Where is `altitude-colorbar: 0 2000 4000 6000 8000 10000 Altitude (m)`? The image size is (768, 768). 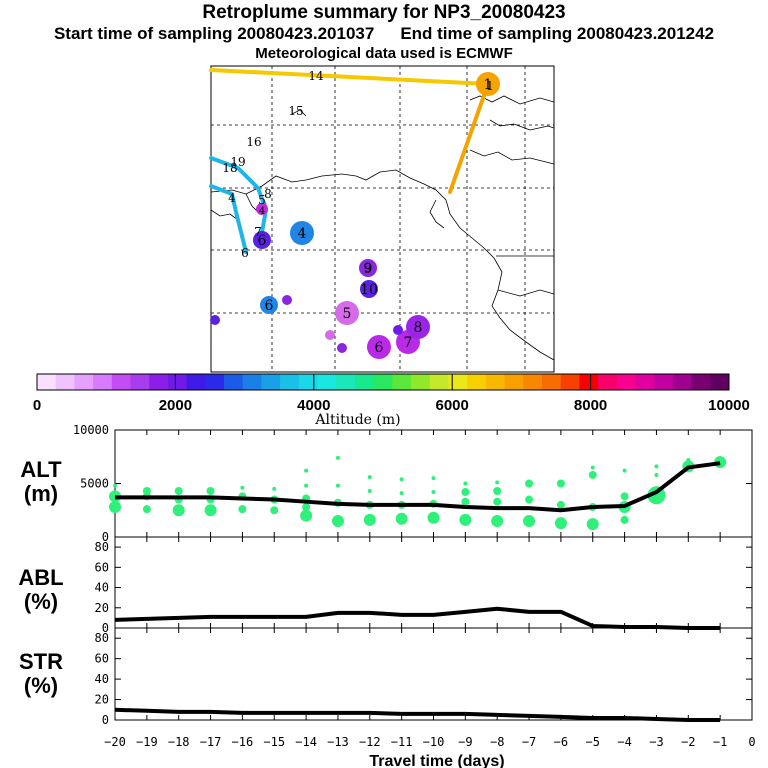 altitude-colorbar: 0 2000 4000 6000 8000 10000 Altitude (m) is located at coordinates (391, 400).